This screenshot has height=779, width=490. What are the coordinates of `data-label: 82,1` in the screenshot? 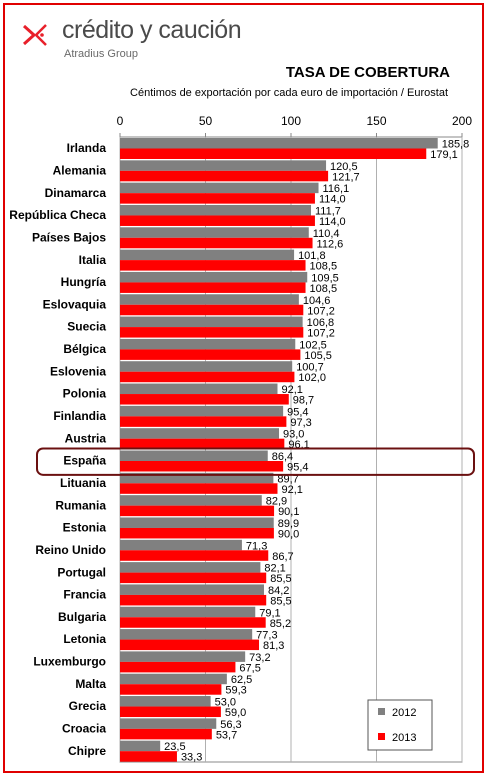 It's located at (274, 569).